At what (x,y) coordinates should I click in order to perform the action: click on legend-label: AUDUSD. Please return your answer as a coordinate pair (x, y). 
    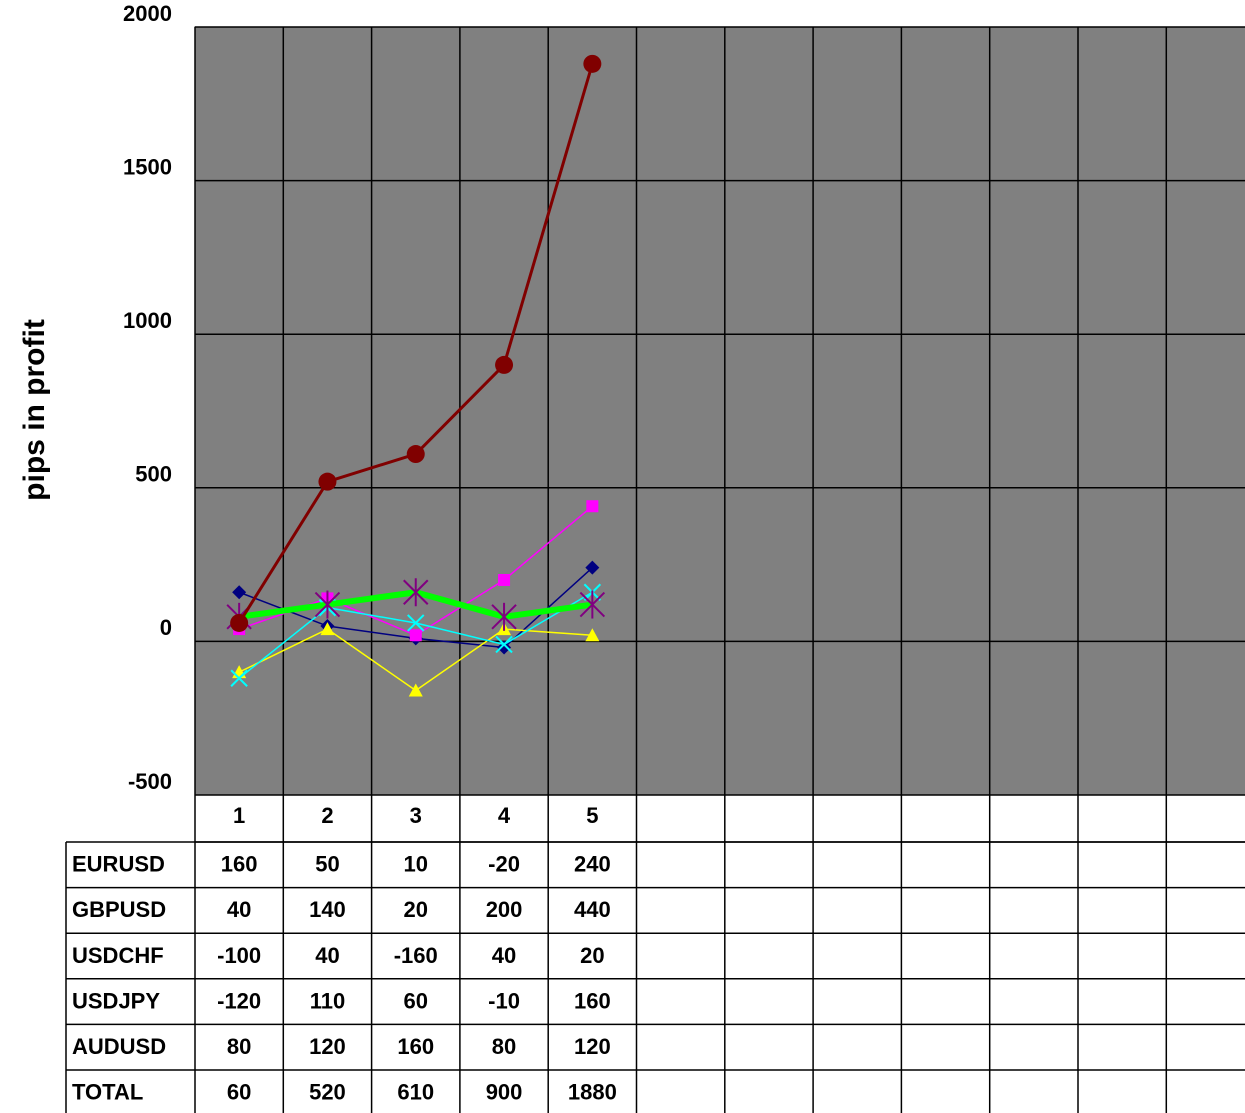
    Looking at the image, I should click on (119, 1046).